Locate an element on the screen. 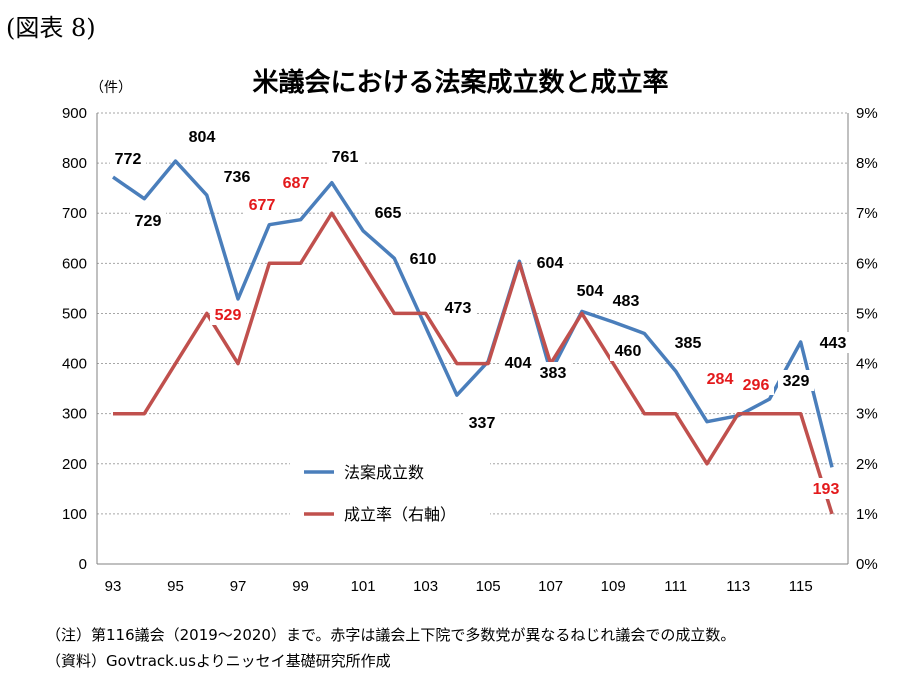  y2-tick-label: 5% is located at coordinates (867, 313).